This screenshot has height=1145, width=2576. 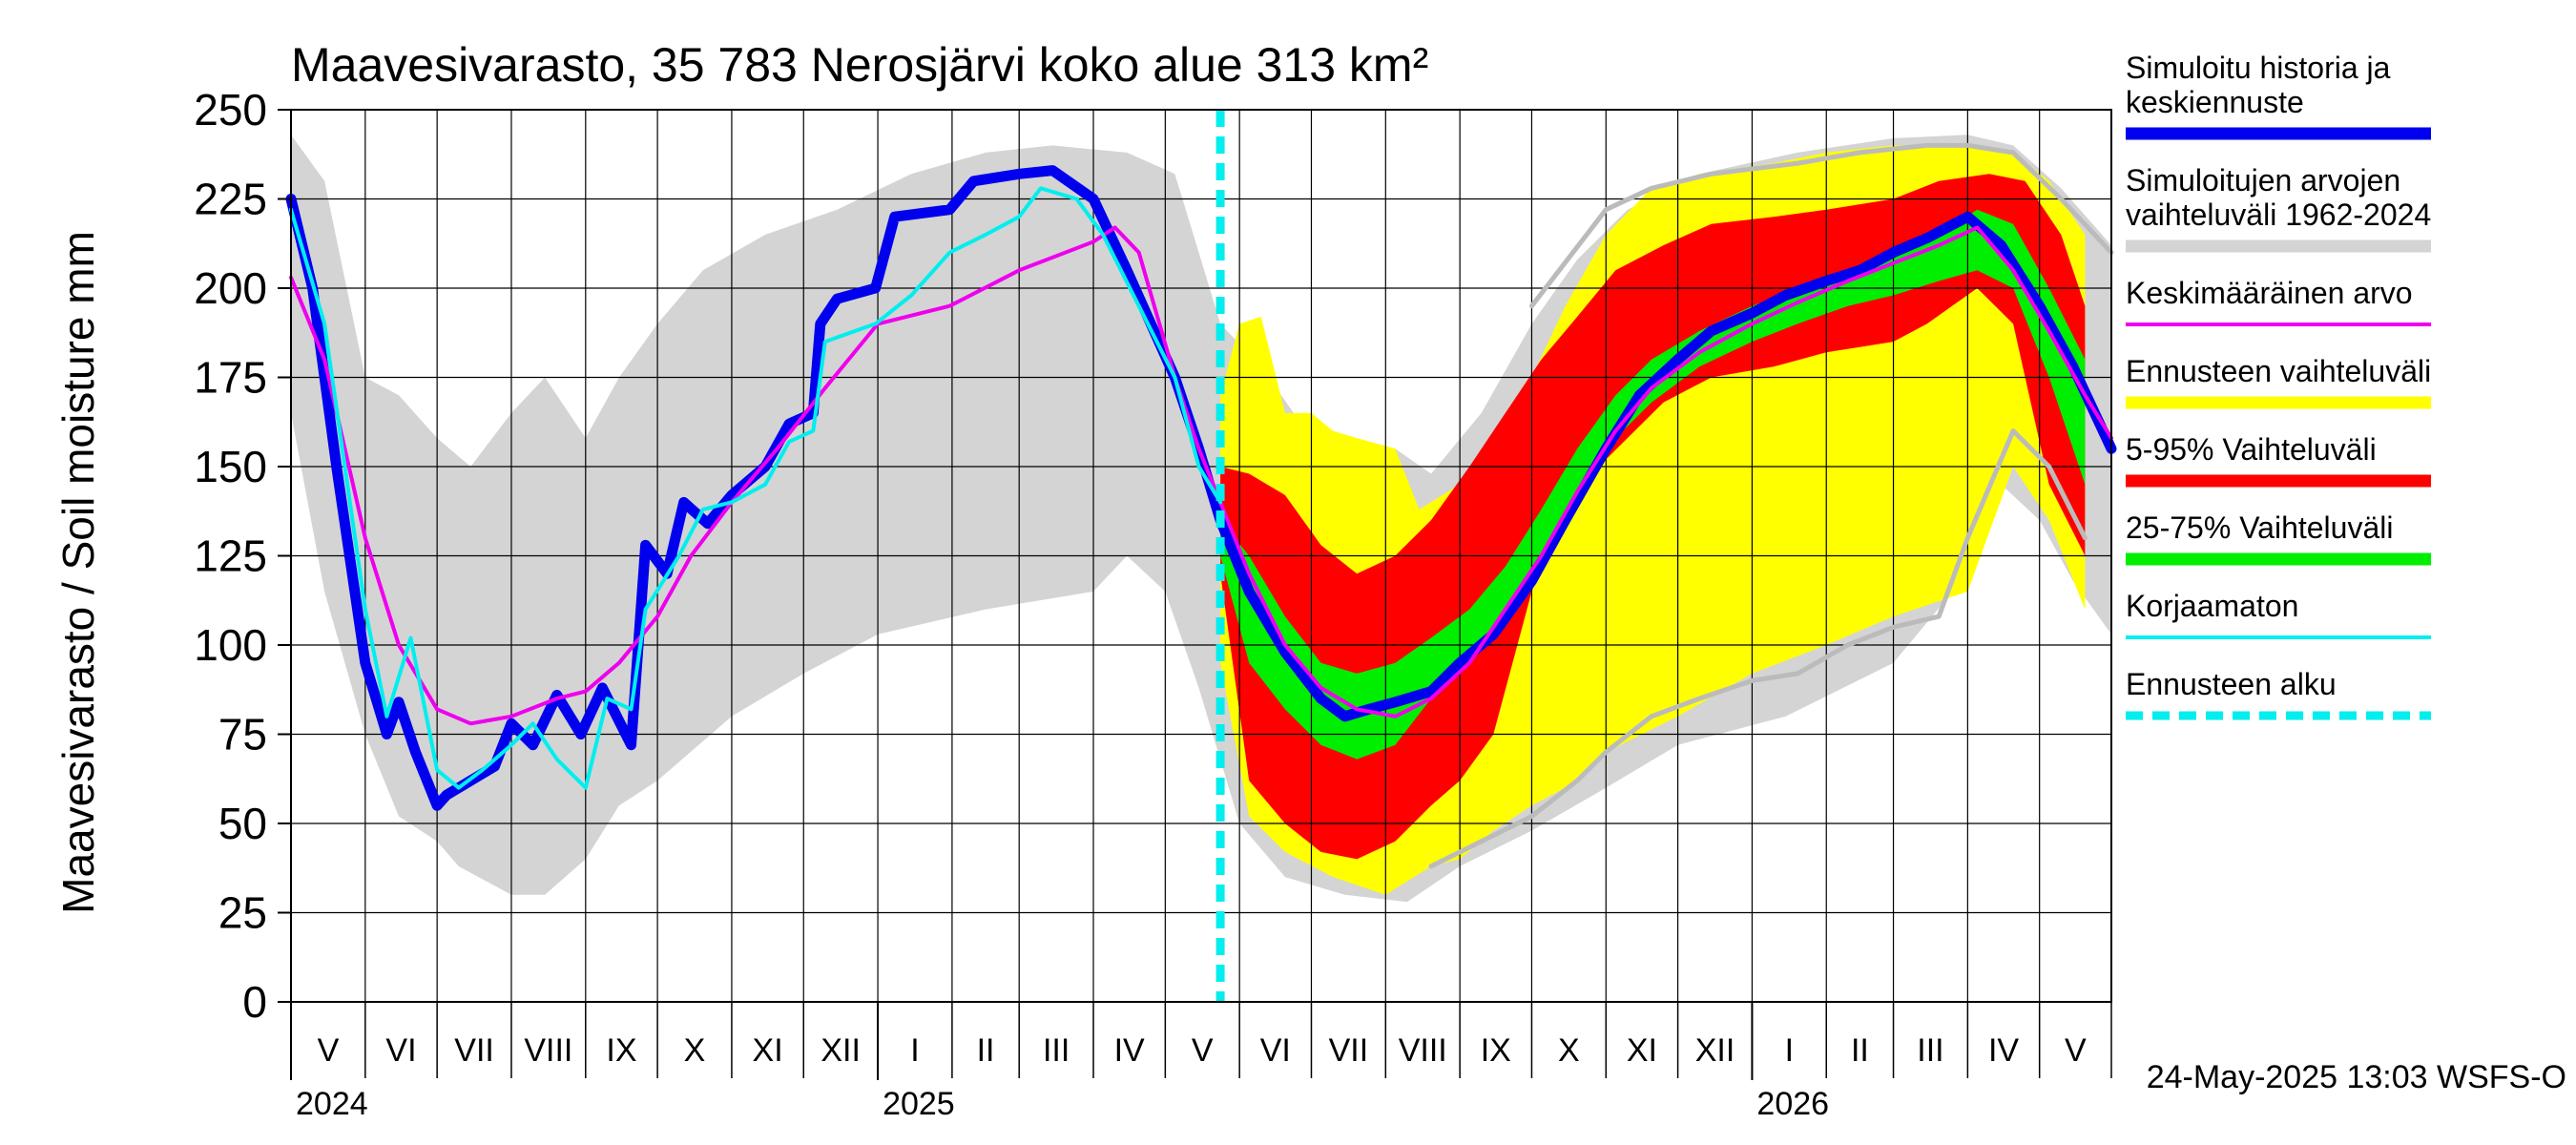 I want to click on y-tick-label: 125, so click(x=230, y=556).